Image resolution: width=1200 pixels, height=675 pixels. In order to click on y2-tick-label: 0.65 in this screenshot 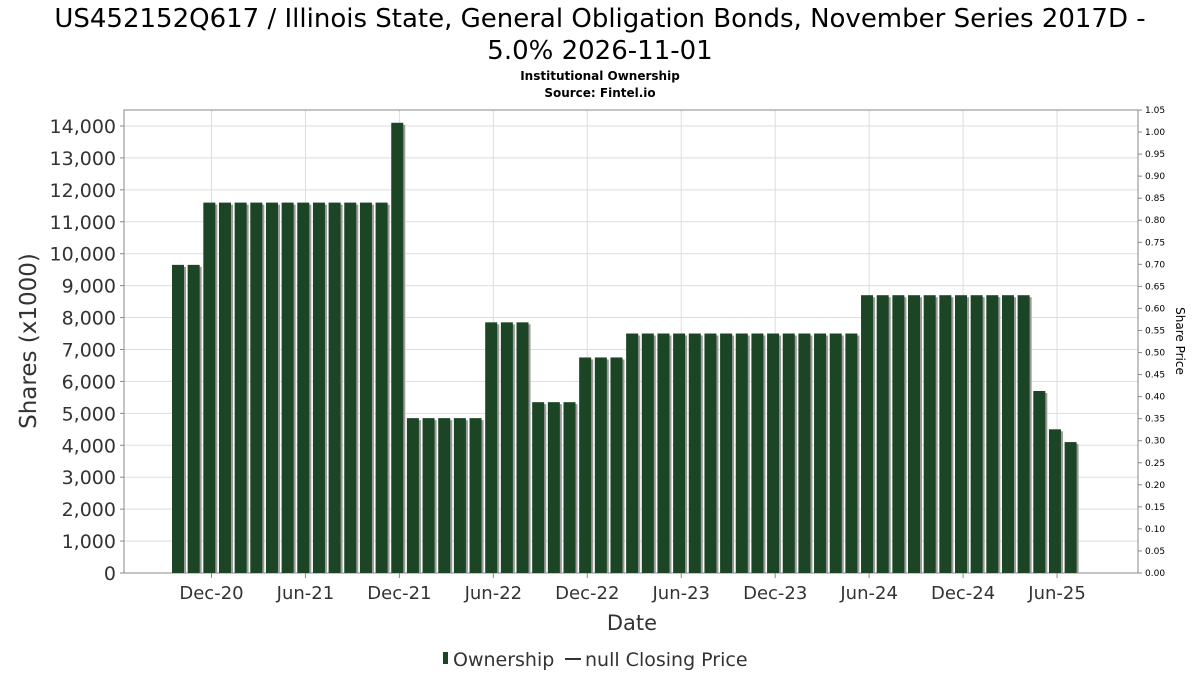, I will do `click(1155, 287)`.